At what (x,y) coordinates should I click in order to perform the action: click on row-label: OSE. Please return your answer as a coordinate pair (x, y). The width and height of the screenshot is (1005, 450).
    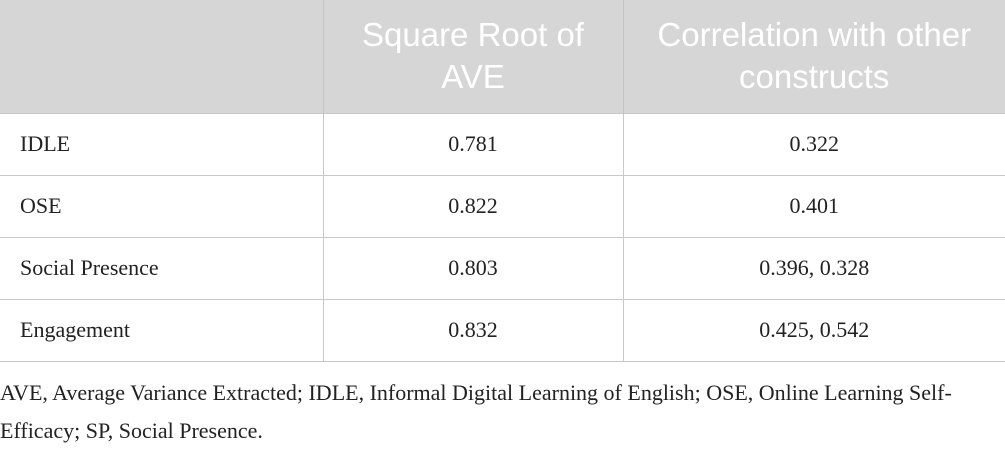
    Looking at the image, I should click on (162, 206).